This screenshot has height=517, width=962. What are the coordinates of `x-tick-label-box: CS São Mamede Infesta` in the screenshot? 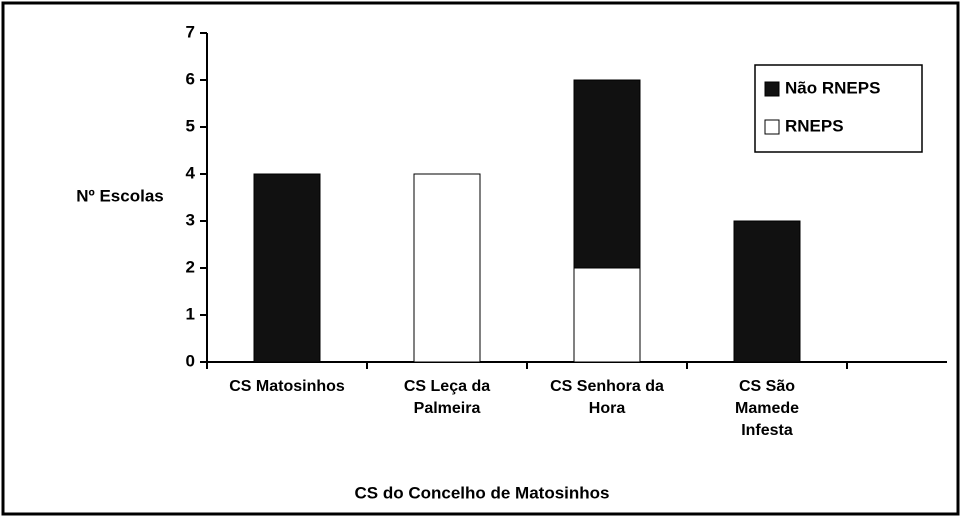 It's located at (767, 408).